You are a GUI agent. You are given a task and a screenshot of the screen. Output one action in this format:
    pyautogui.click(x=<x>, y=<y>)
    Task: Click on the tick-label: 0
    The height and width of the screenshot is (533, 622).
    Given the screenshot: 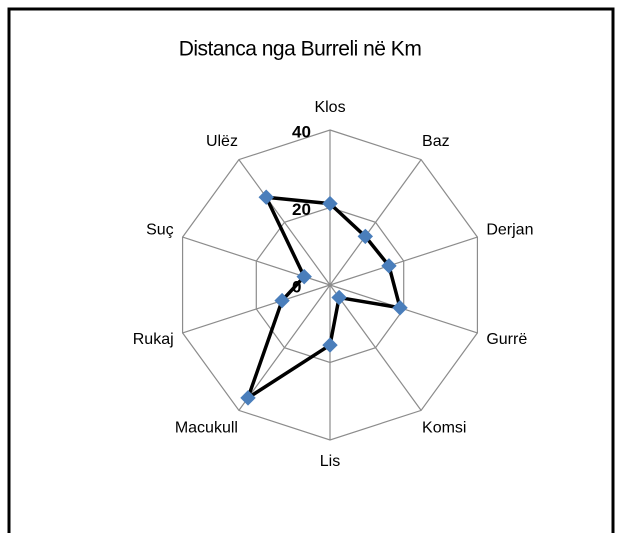 What is the action you would take?
    pyautogui.click(x=296, y=286)
    